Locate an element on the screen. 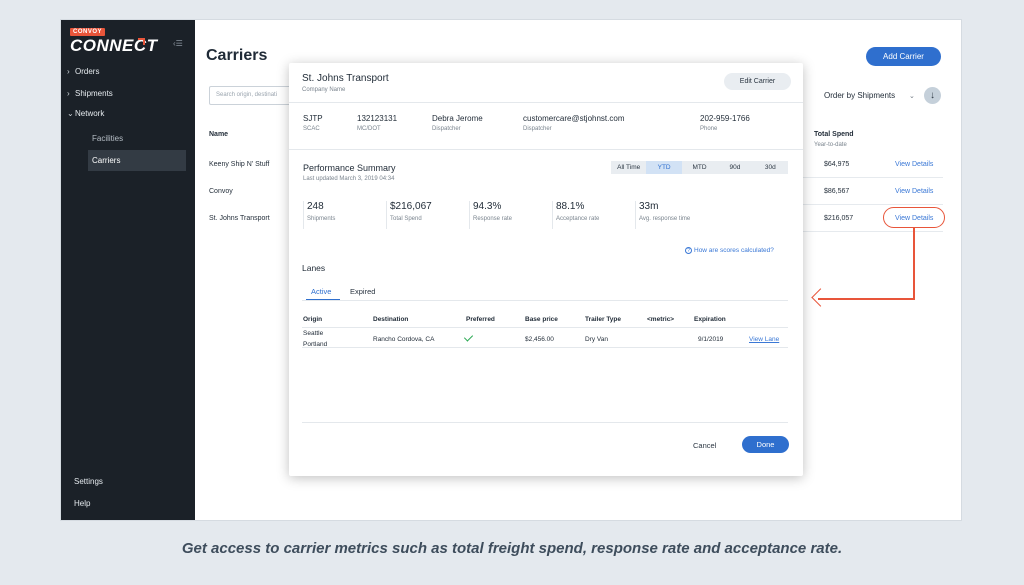 The image size is (1024, 585). column-header-base-price: Base price is located at coordinates (541, 319).